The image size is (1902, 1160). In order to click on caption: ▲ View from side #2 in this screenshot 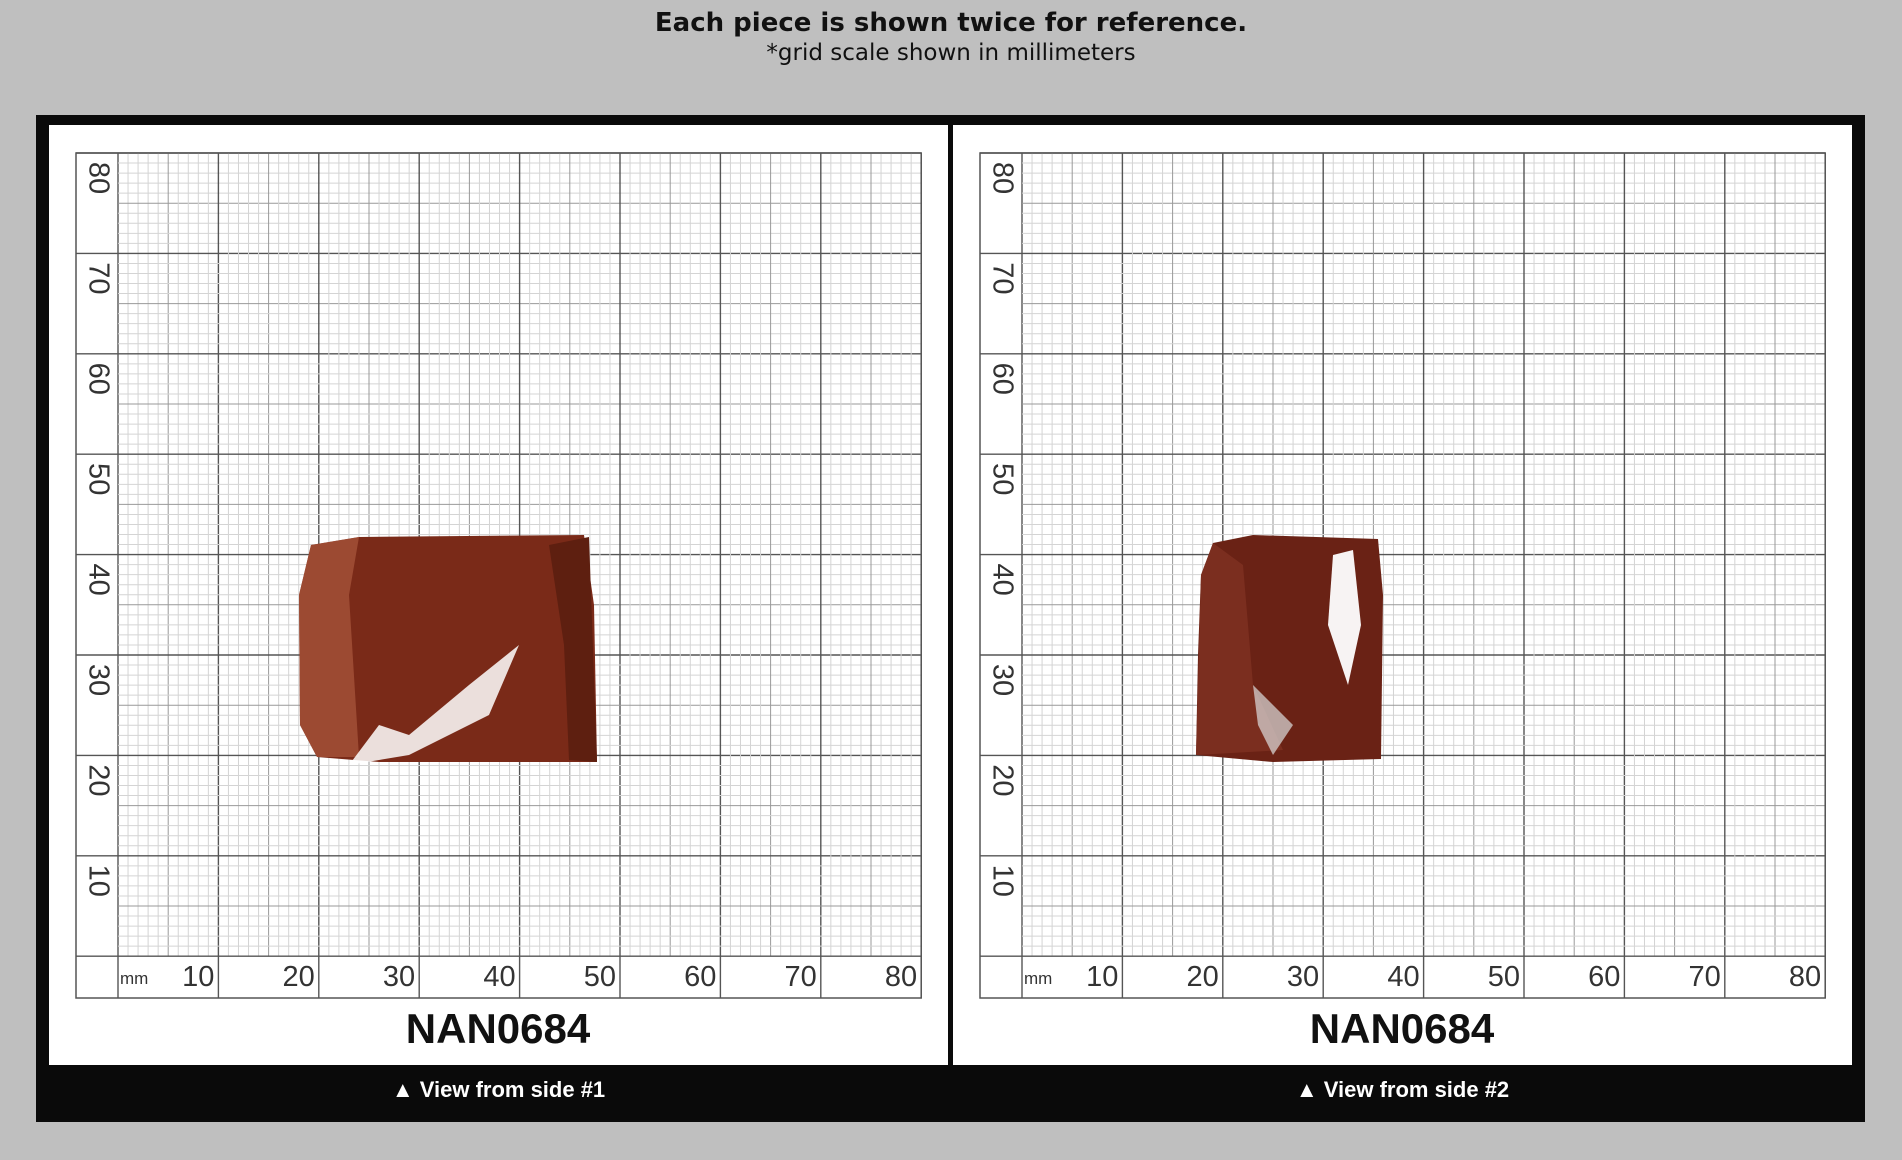, I will do `click(1402, 1089)`.